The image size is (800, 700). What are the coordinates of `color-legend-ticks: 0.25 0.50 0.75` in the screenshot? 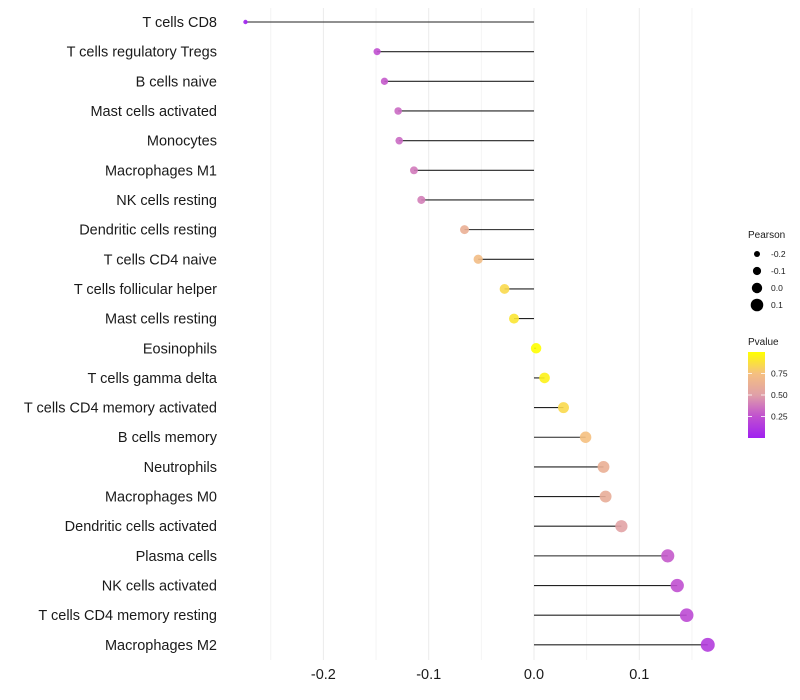 It's located at (768, 395).